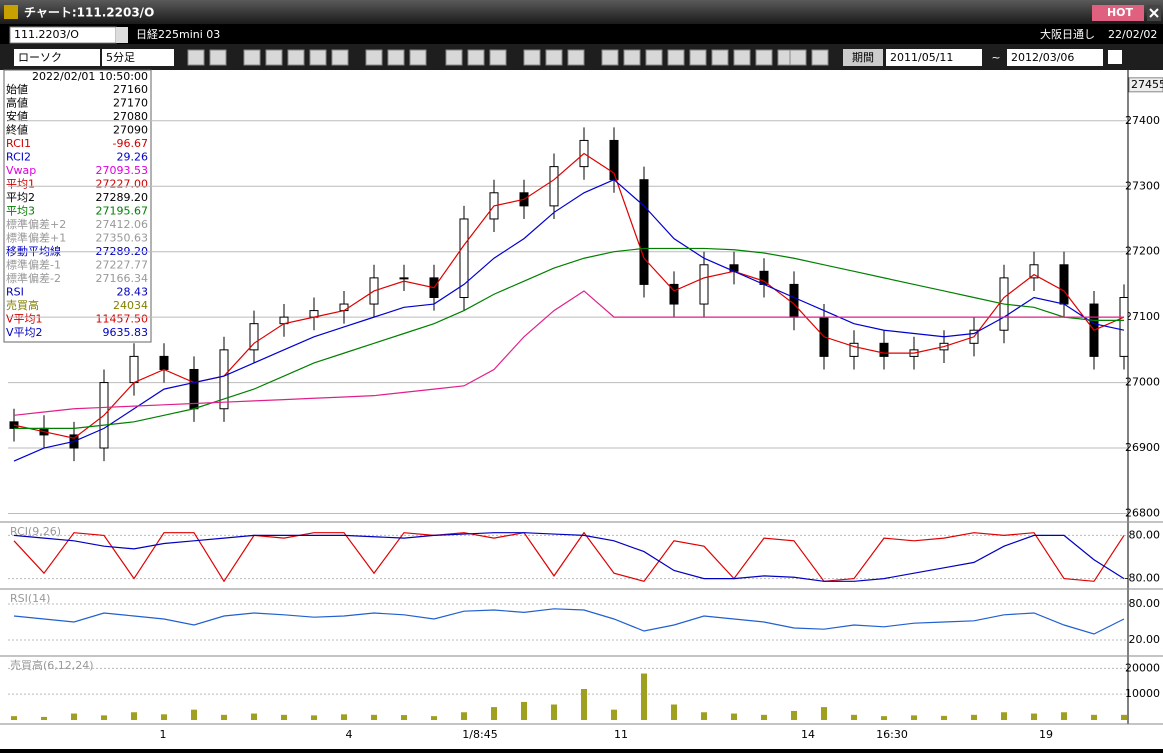 This screenshot has width=1163, height=753. I want to click on symbol-name: 日経225mini 03, so click(178, 34).